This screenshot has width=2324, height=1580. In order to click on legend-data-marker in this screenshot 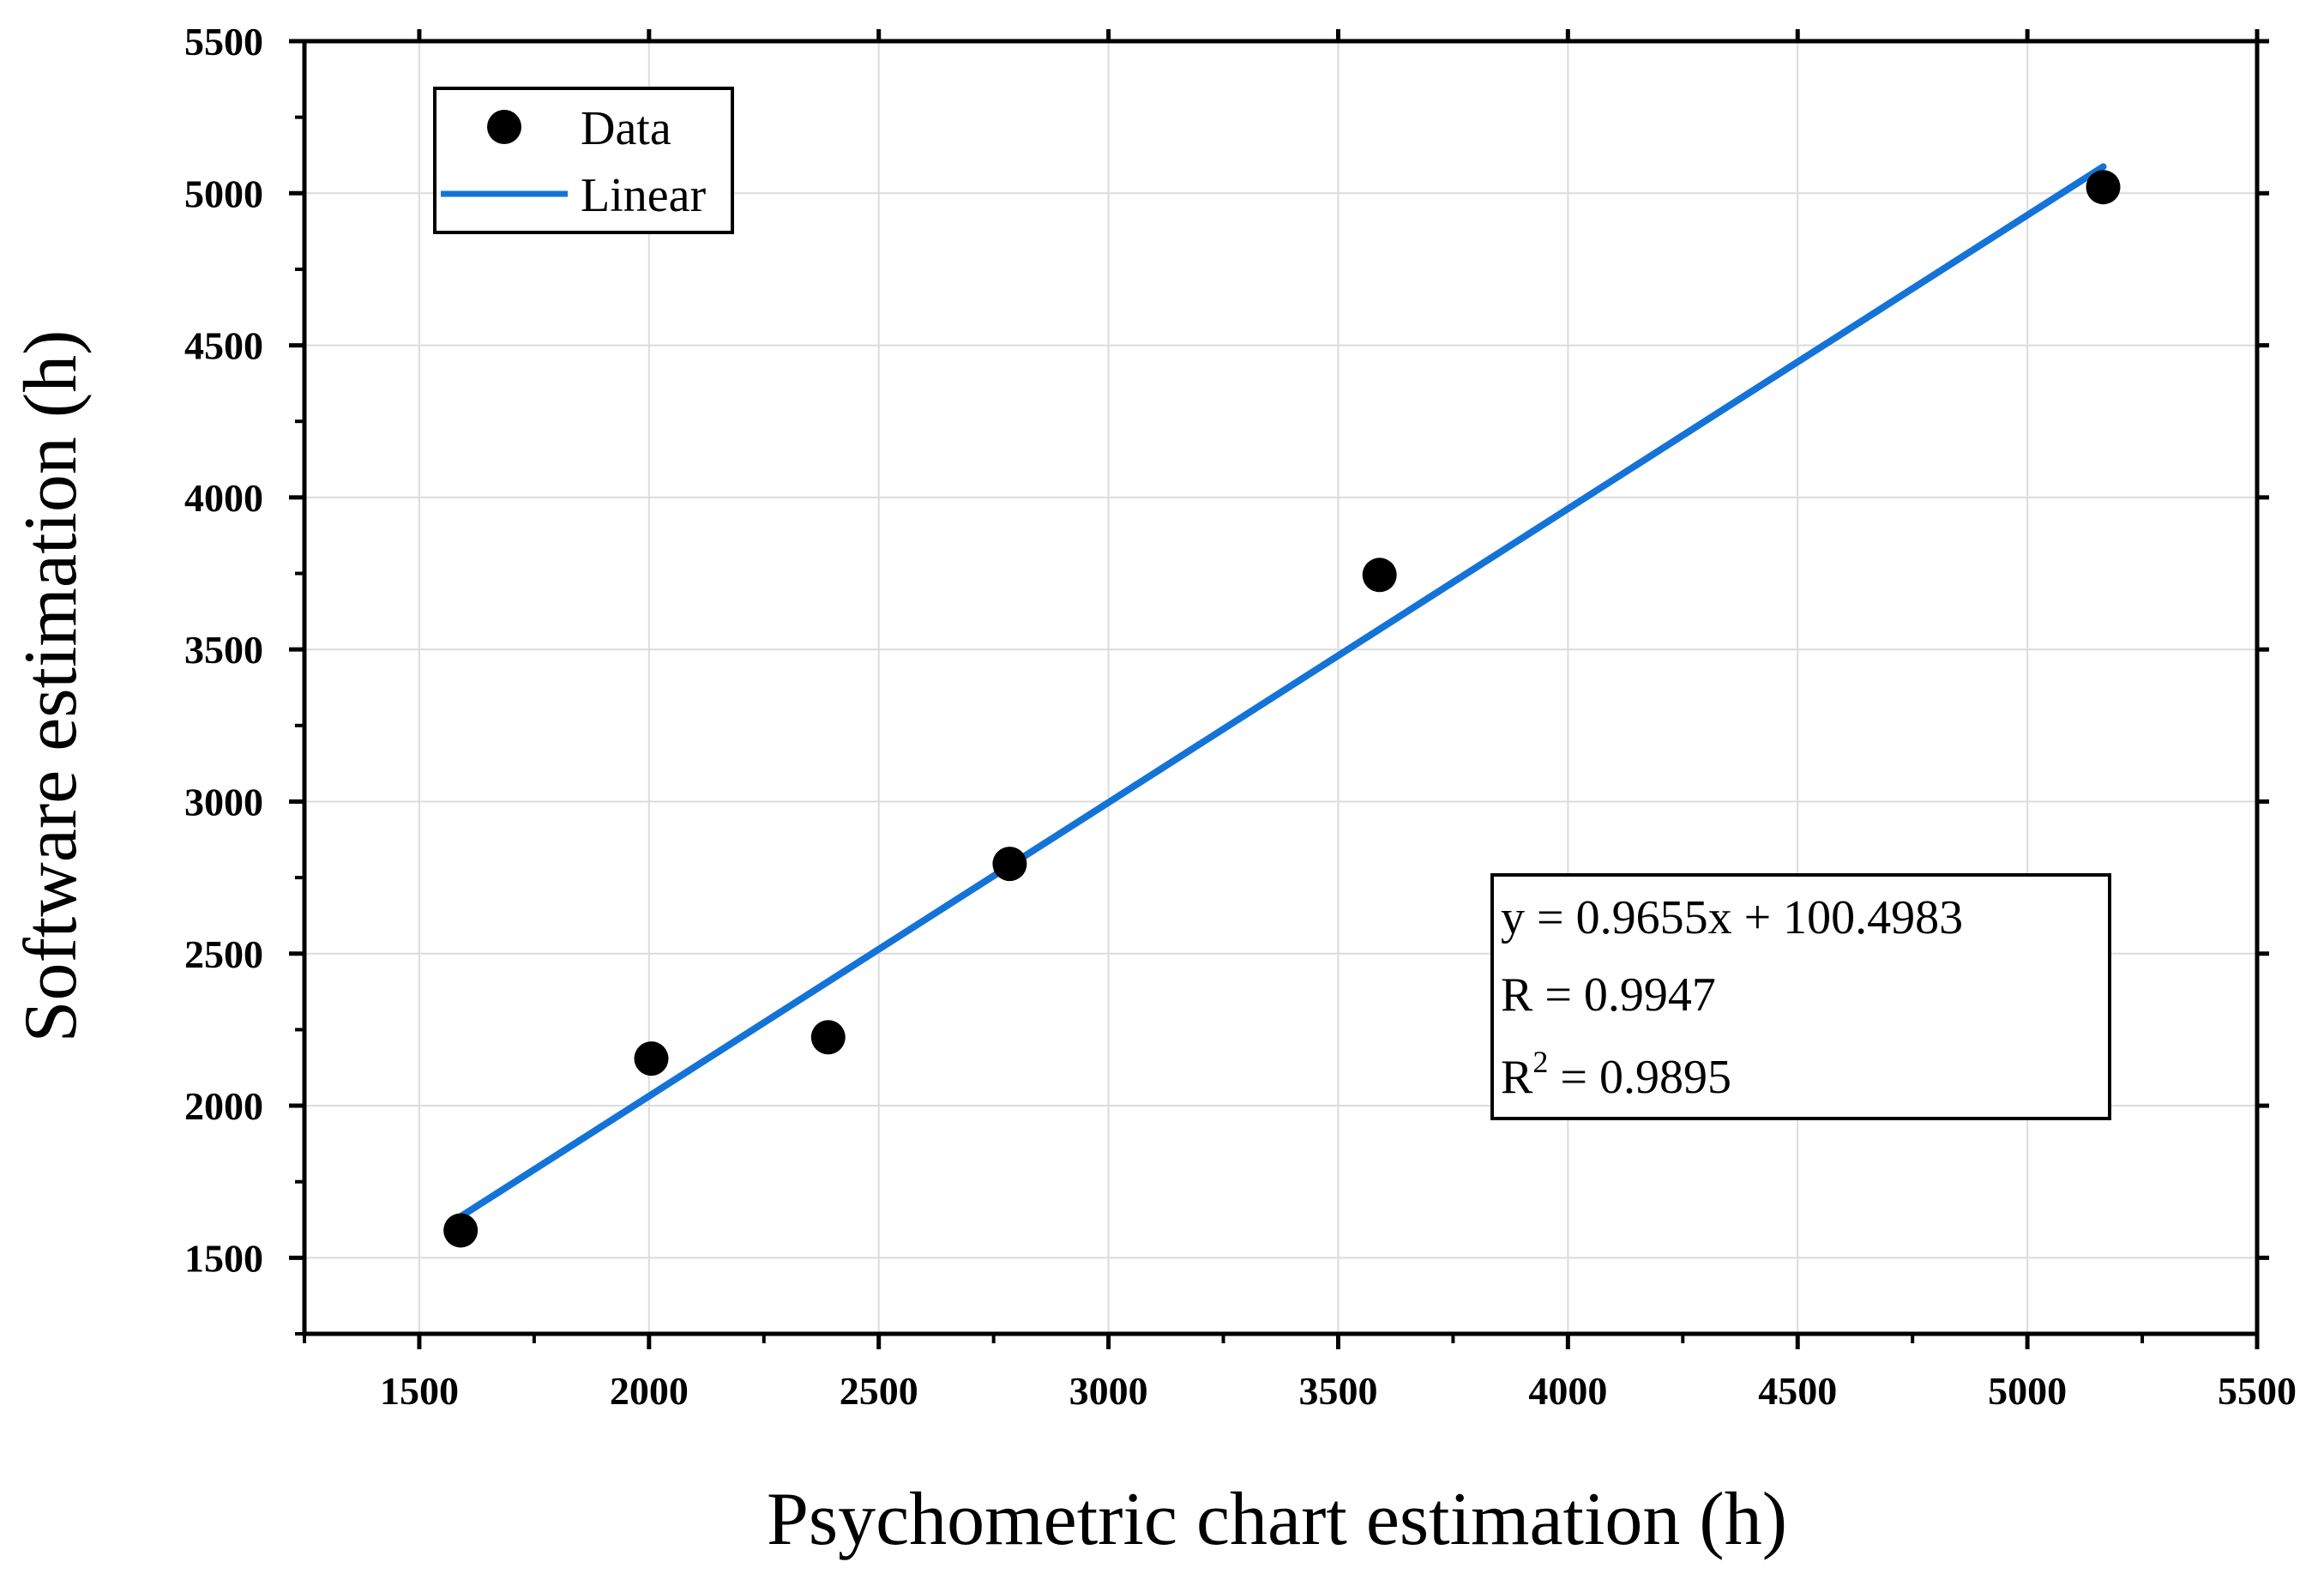, I will do `click(504, 127)`.